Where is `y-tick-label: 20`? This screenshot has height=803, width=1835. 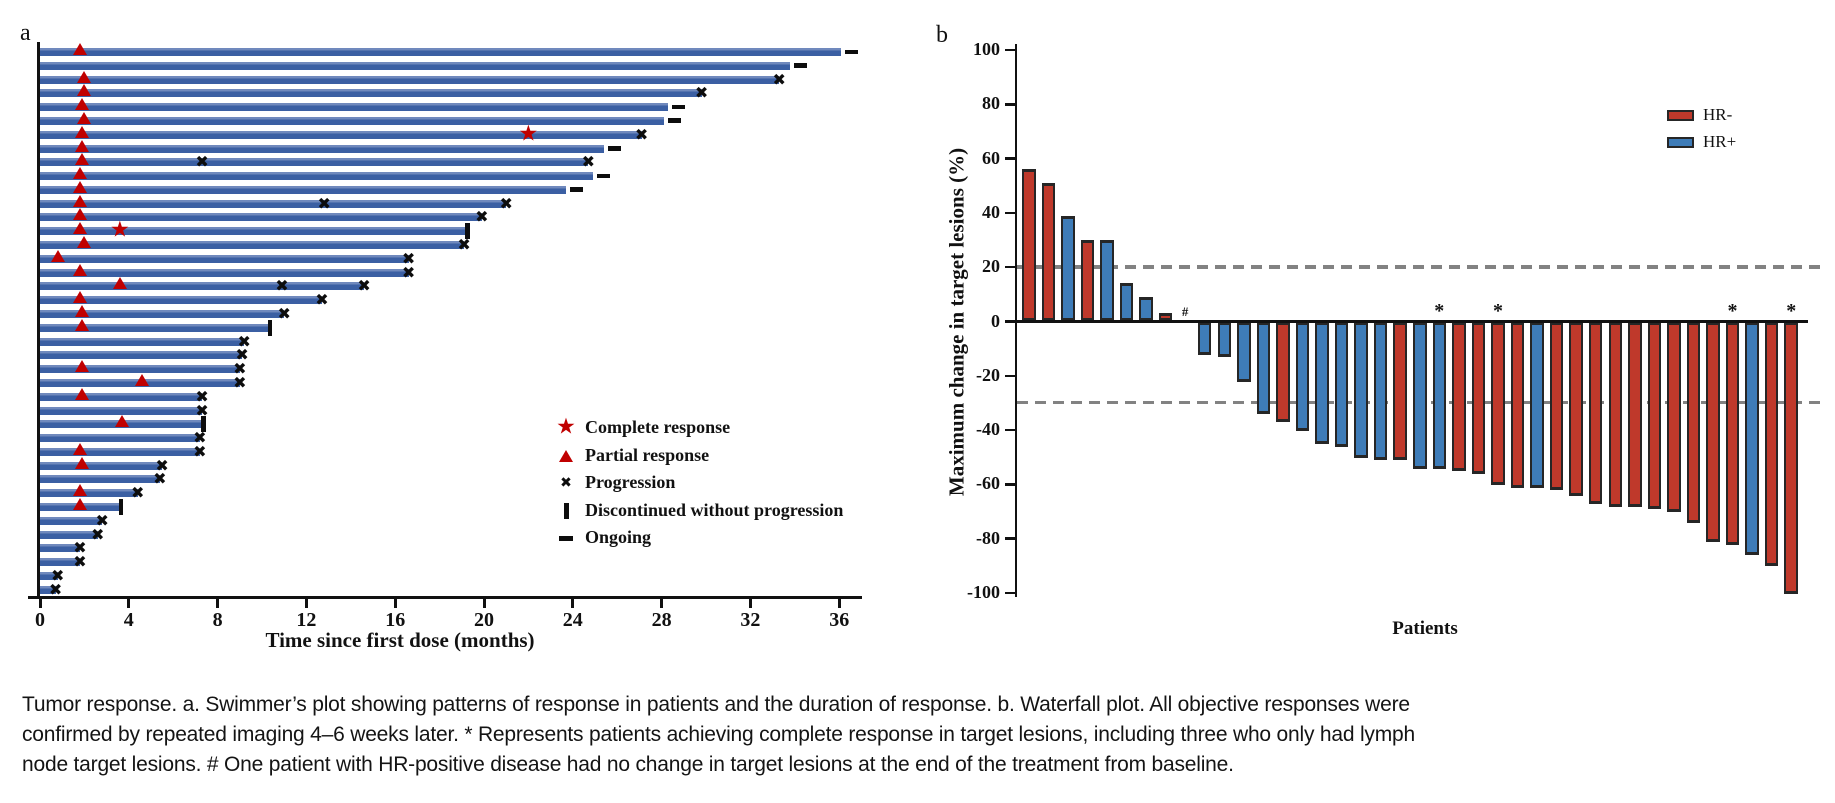
y-tick-label: 20 is located at coordinates (991, 266).